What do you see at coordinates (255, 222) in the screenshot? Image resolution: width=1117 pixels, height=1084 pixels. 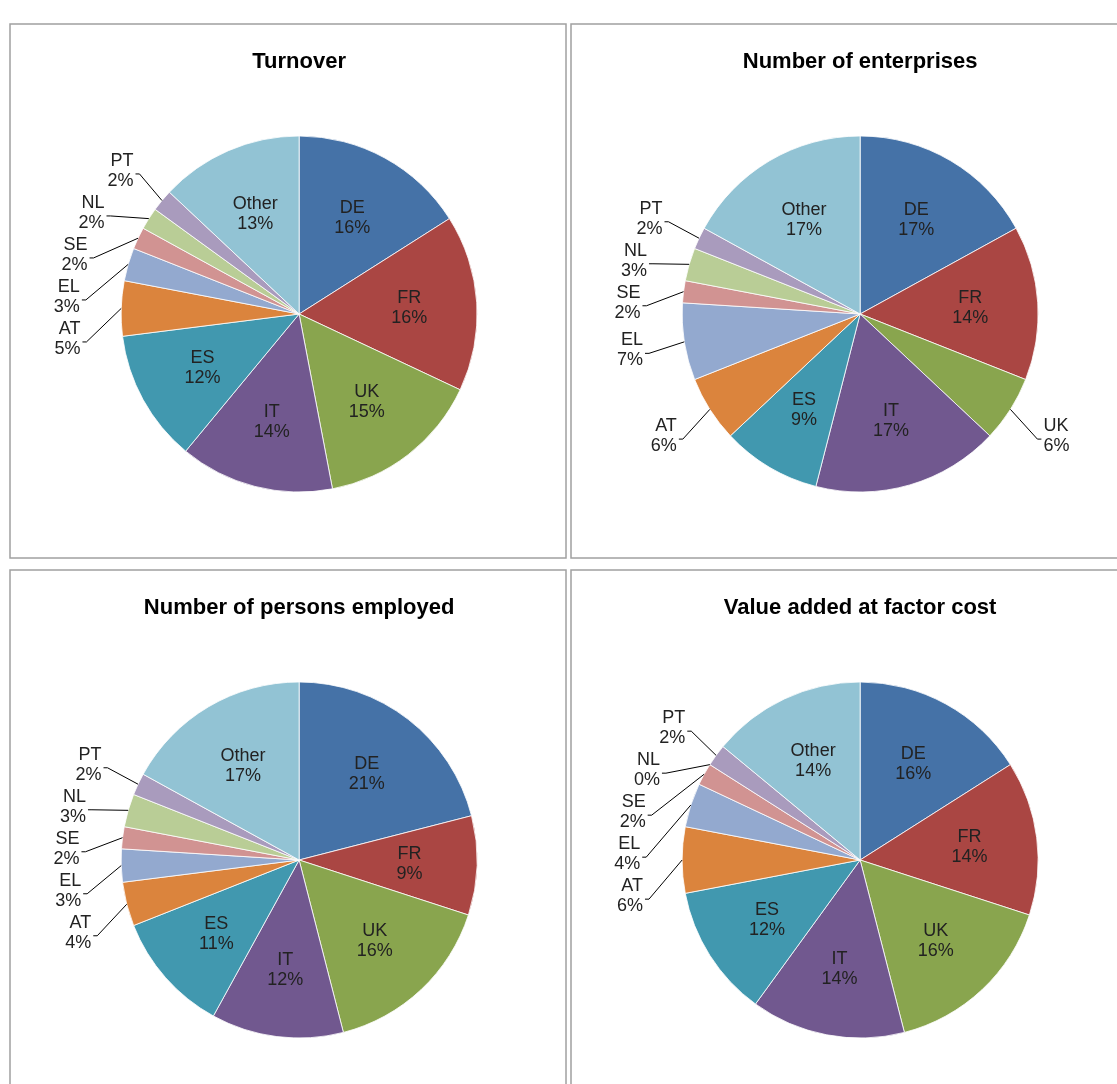 I see `data-label: 13%` at bounding box center [255, 222].